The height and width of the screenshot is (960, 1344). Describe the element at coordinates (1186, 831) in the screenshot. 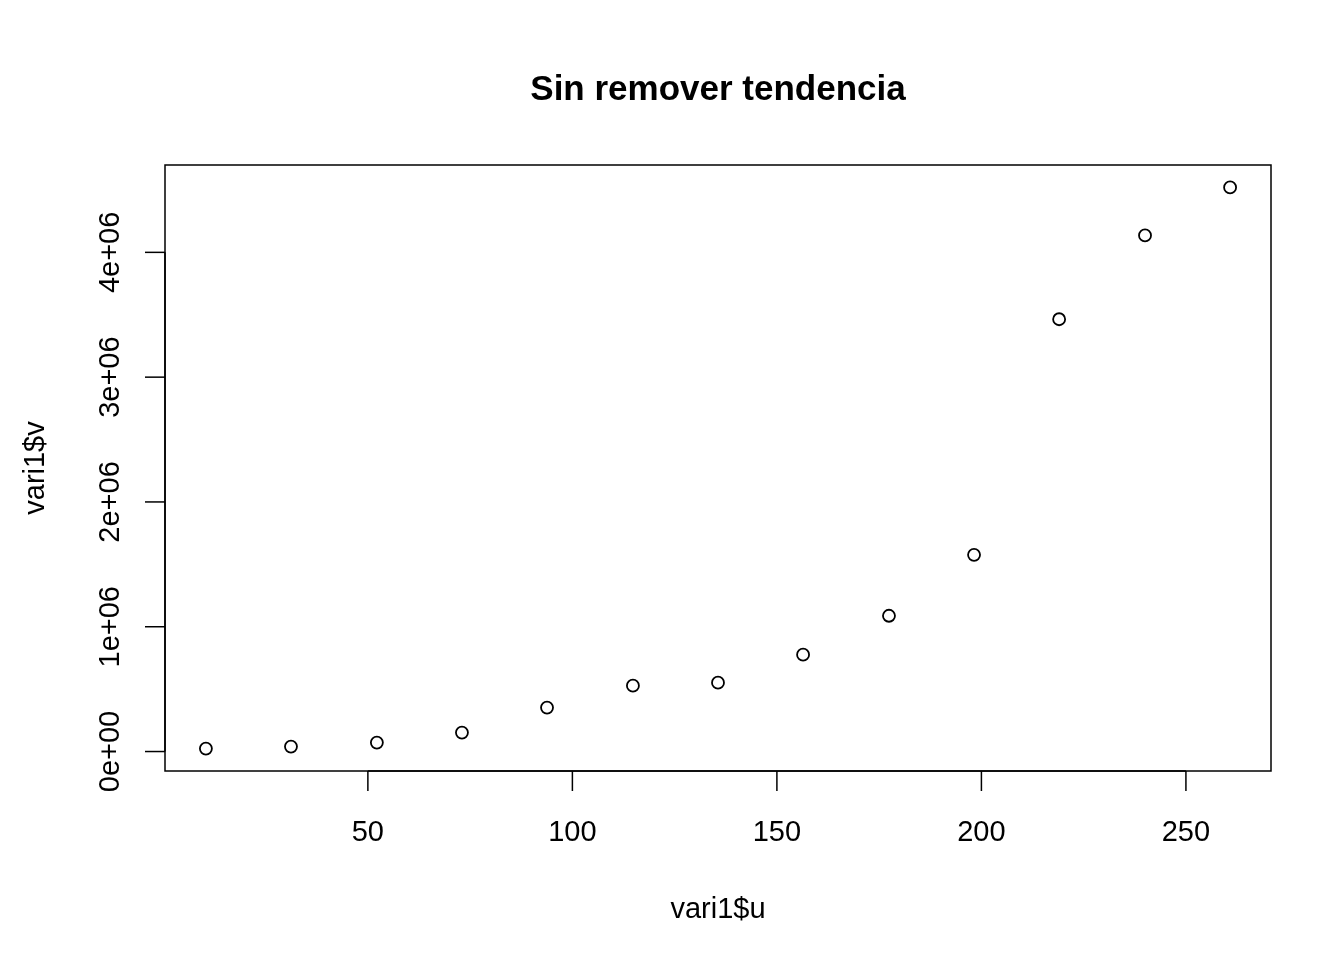

I see `x-tick-label: 250` at that location.